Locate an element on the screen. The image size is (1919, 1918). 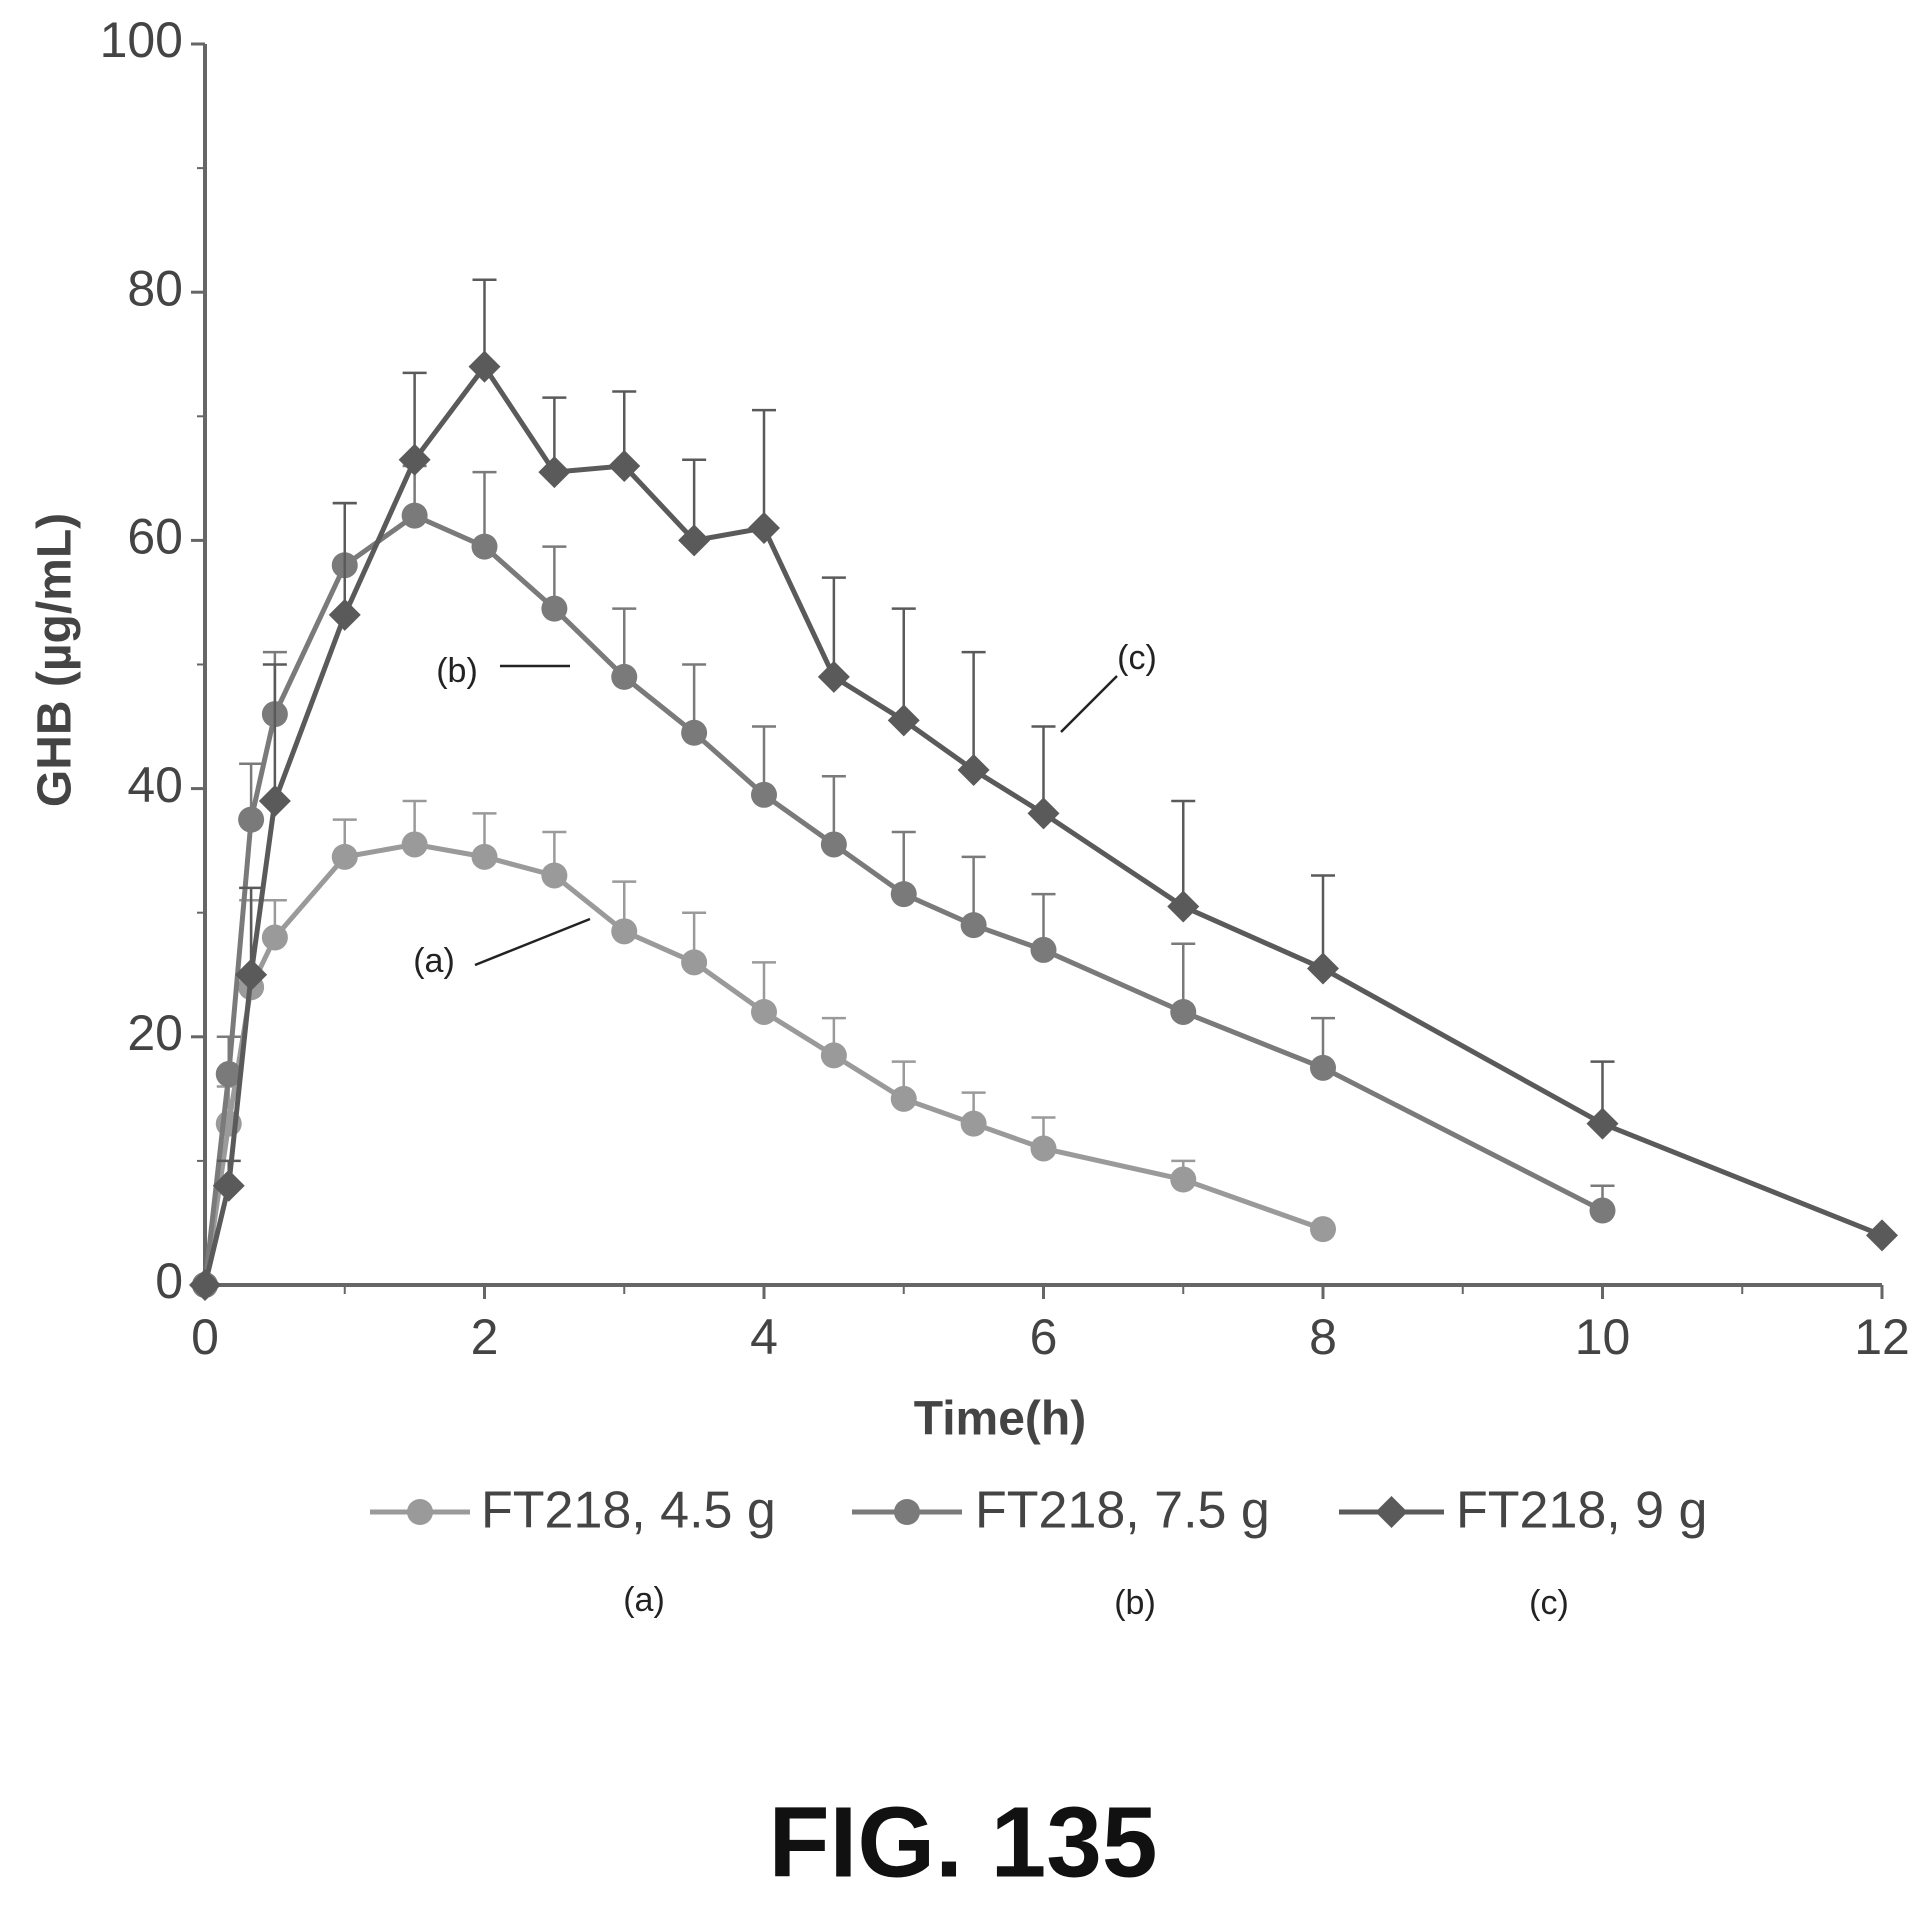
y-tick-label: 60 is located at coordinates (155, 537).